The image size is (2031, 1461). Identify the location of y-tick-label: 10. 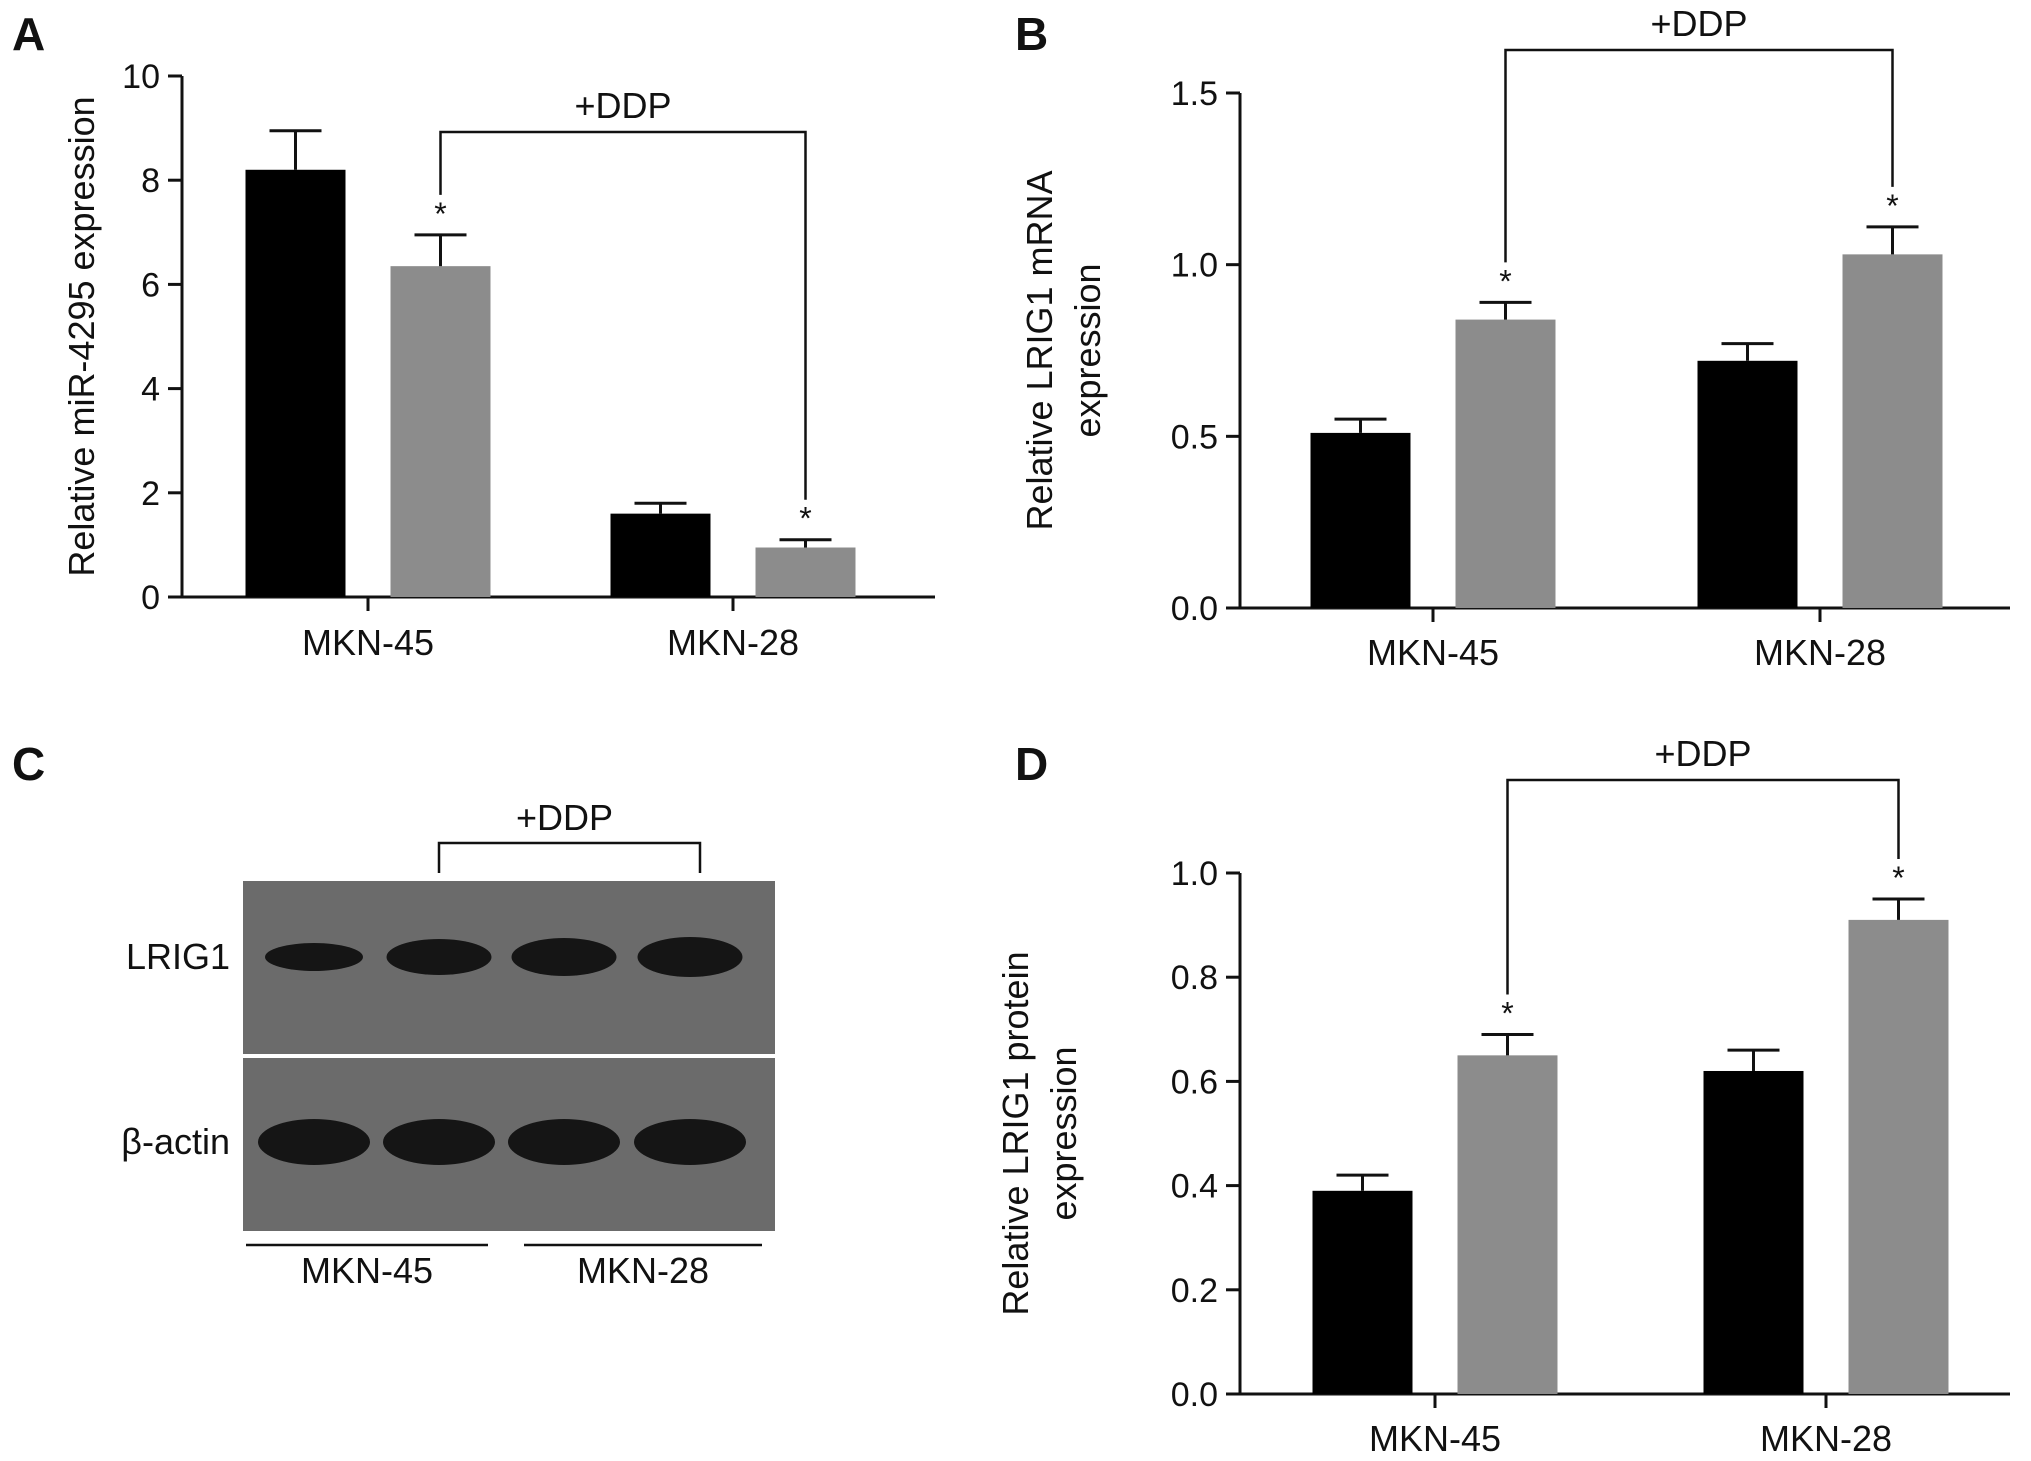
(141, 77).